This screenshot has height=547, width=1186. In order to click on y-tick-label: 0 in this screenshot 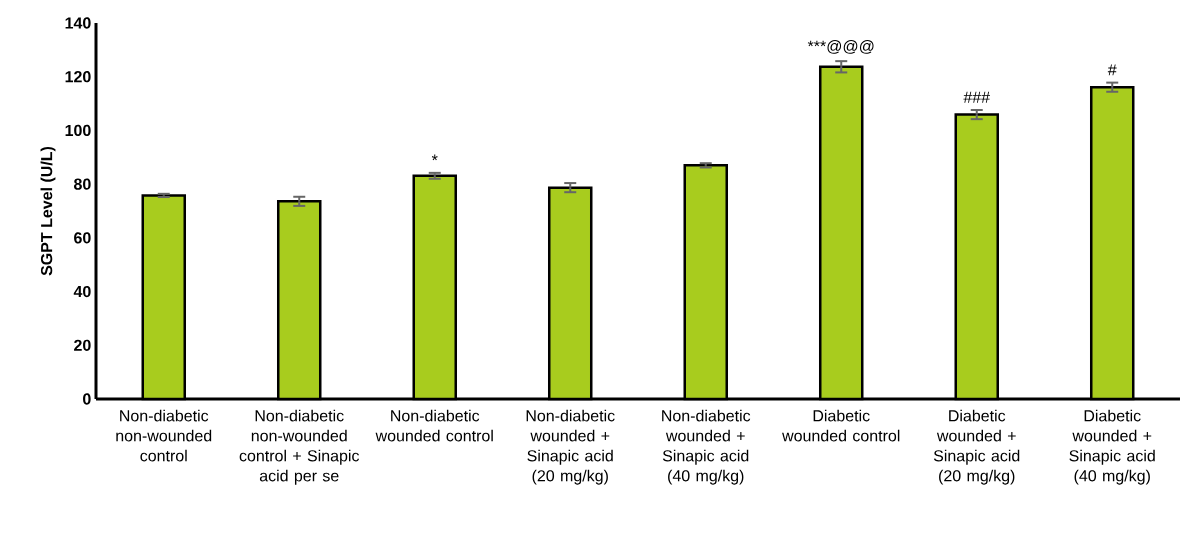, I will do `click(87, 399)`.